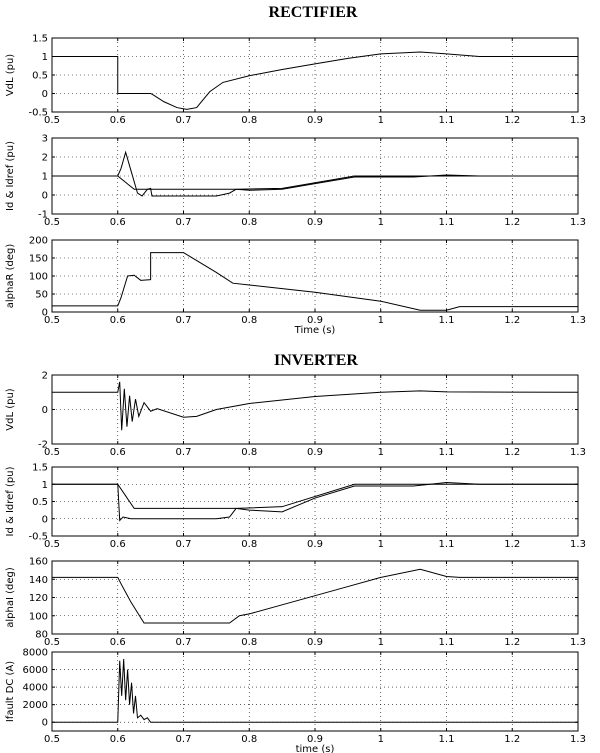  I want to click on axes-frame, so click(315, 501).